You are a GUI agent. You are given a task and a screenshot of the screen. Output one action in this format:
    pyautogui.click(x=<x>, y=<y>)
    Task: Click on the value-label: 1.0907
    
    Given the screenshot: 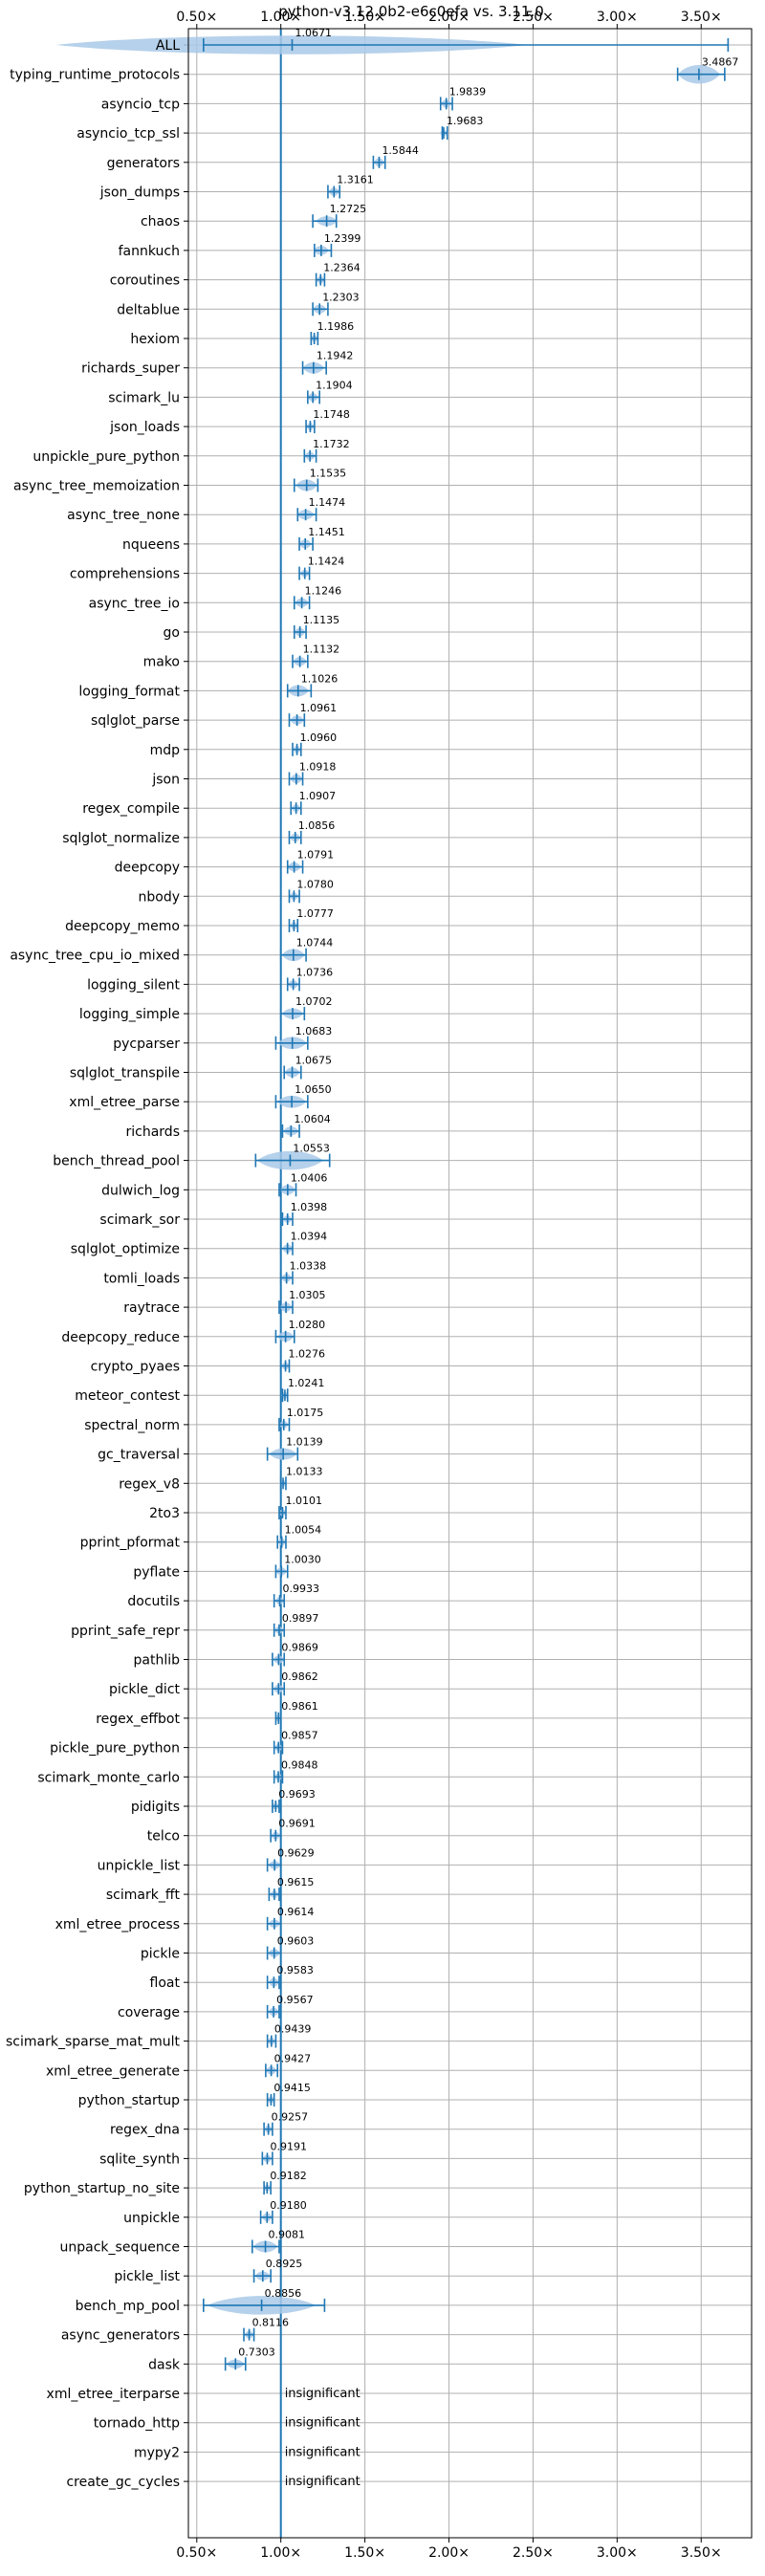 What is the action you would take?
    pyautogui.click(x=318, y=796)
    